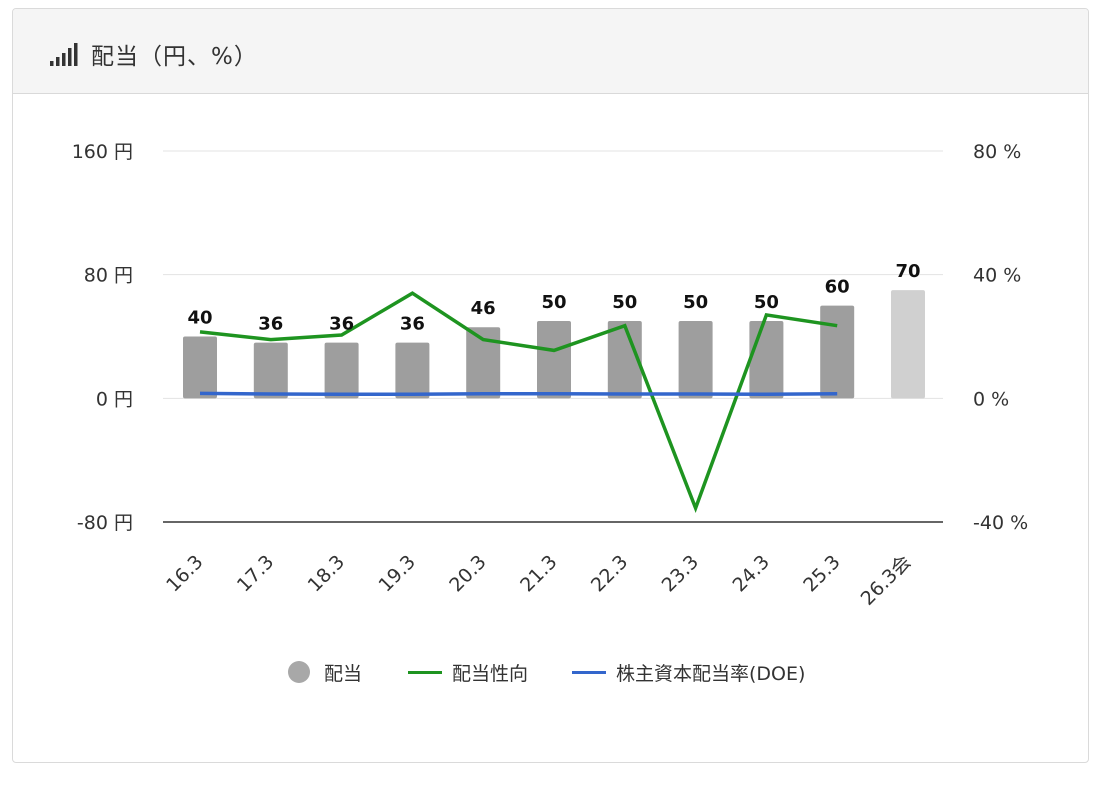 The width and height of the screenshot is (1107, 785). I want to click on legend-item-doe: 株主資本配当率(DOE), so click(688, 672).